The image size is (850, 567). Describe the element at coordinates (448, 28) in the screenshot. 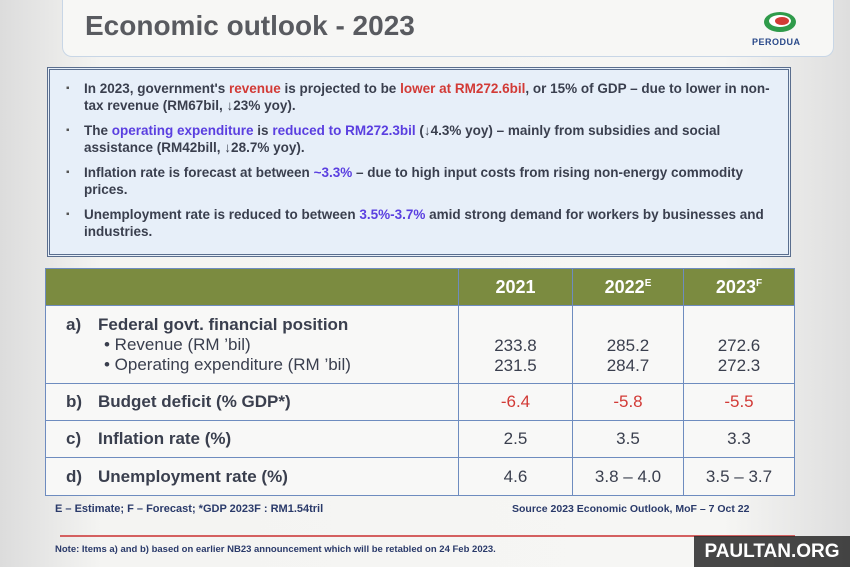

I see `title-box` at that location.